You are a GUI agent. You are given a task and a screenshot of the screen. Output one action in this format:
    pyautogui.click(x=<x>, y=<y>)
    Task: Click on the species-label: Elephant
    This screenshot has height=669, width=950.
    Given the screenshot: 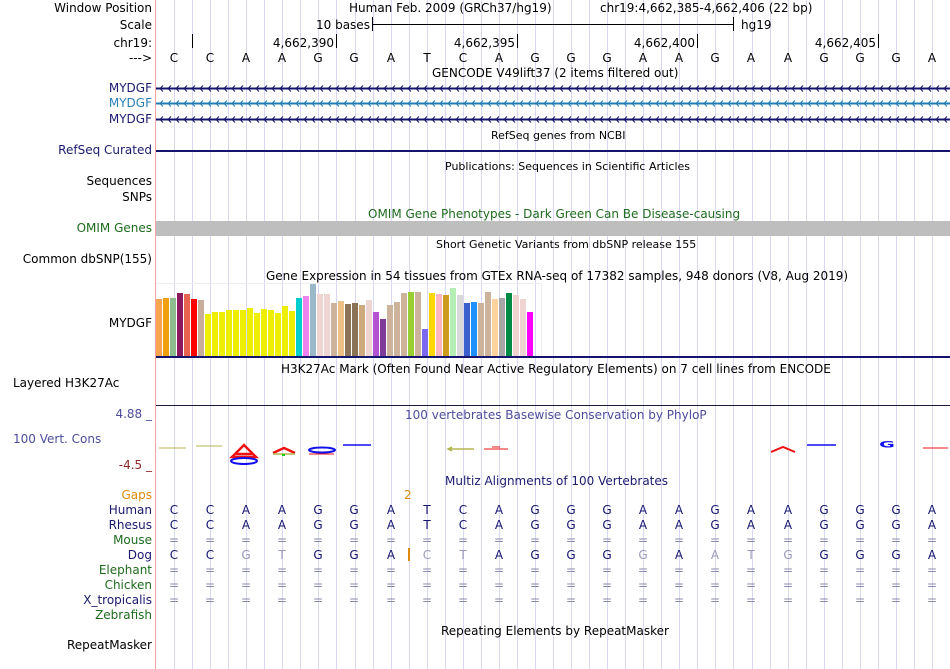 What is the action you would take?
    pyautogui.click(x=125, y=570)
    